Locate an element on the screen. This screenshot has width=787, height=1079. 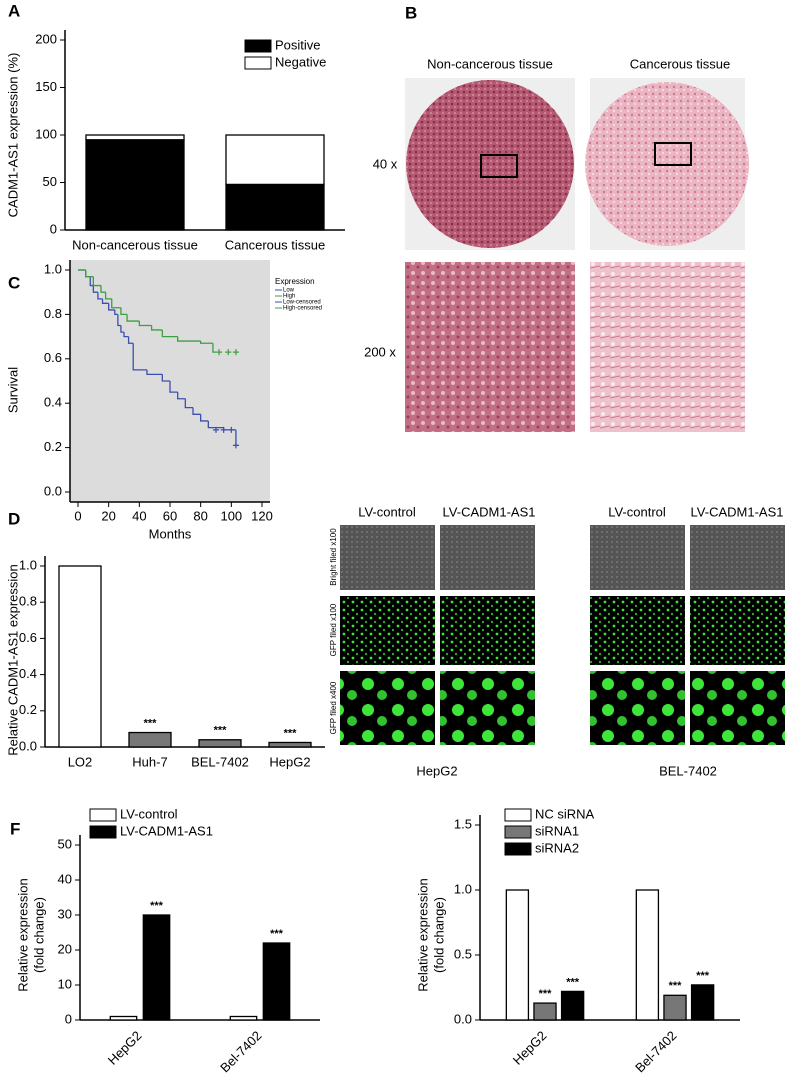
column-label: Cancerous tissue is located at coordinates (680, 63).